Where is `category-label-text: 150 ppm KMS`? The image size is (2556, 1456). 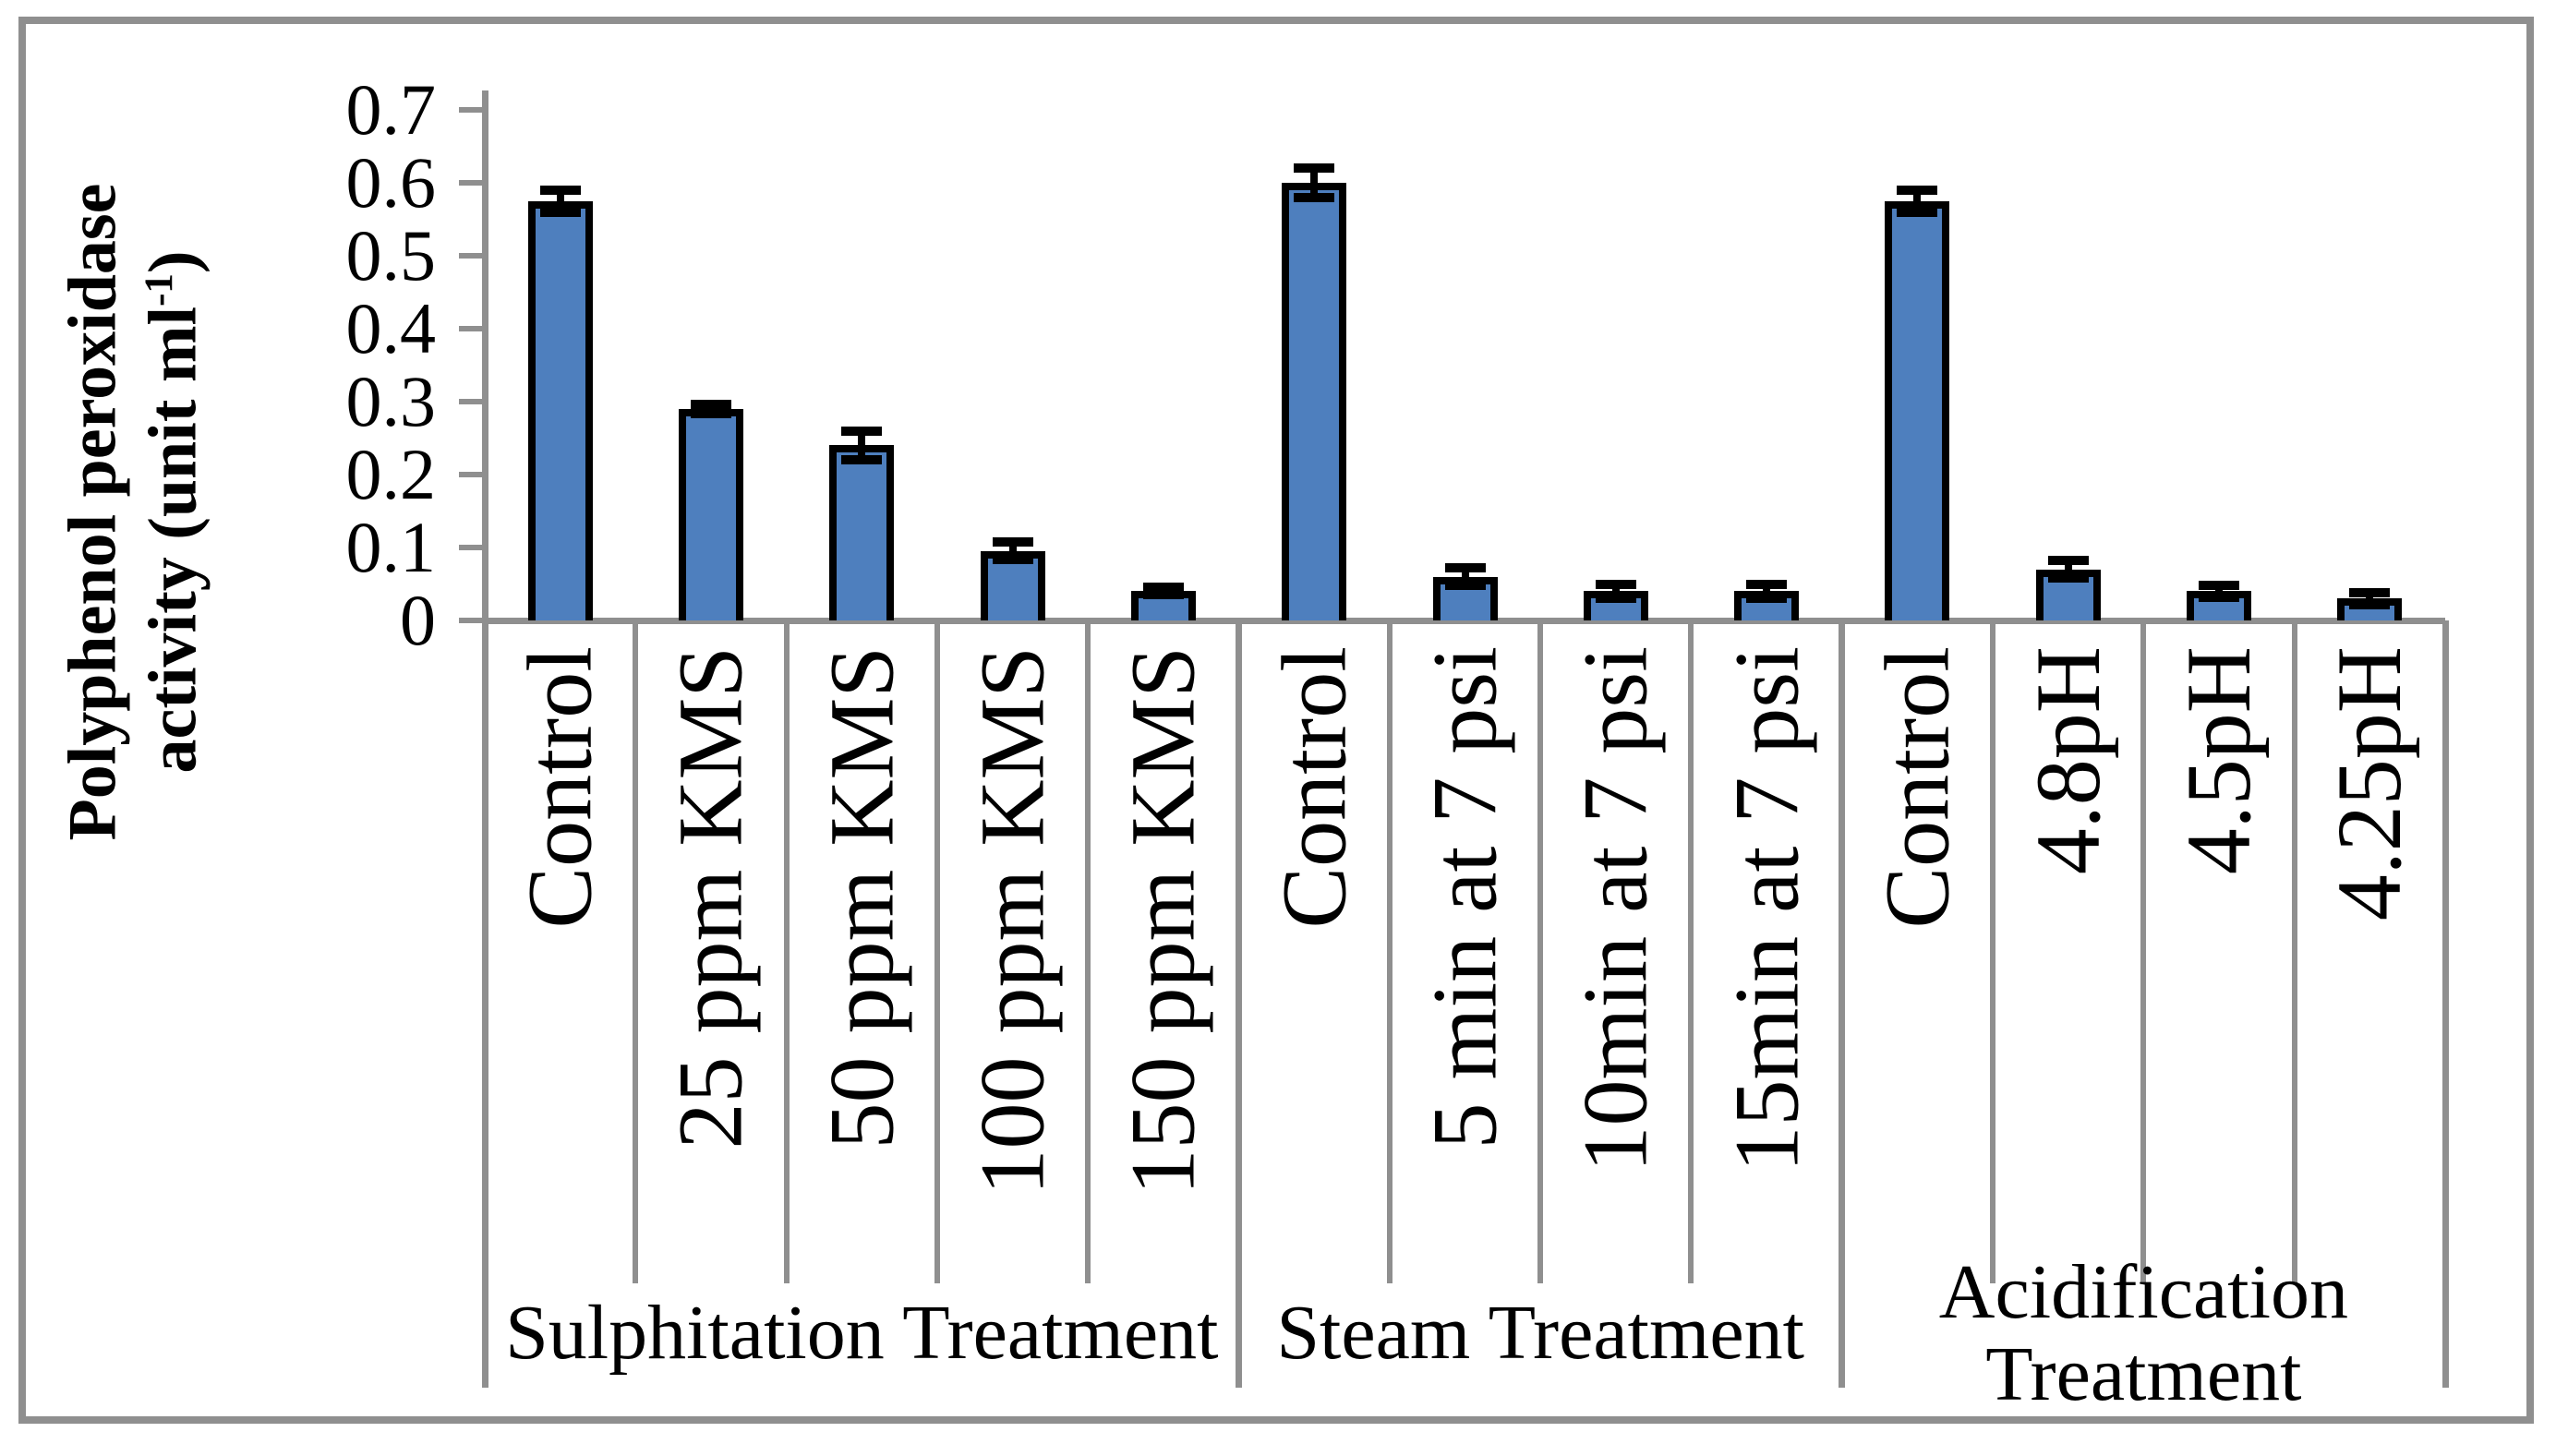
category-label-text: 150 ppm KMS is located at coordinates (1163, 921).